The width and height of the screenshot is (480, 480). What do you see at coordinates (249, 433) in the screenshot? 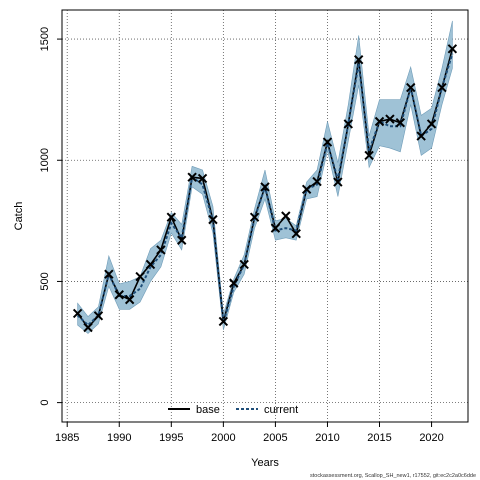
I see `x-axis: 1985 1990 1995 2000 2005 2010 2015 2020` at bounding box center [249, 433].